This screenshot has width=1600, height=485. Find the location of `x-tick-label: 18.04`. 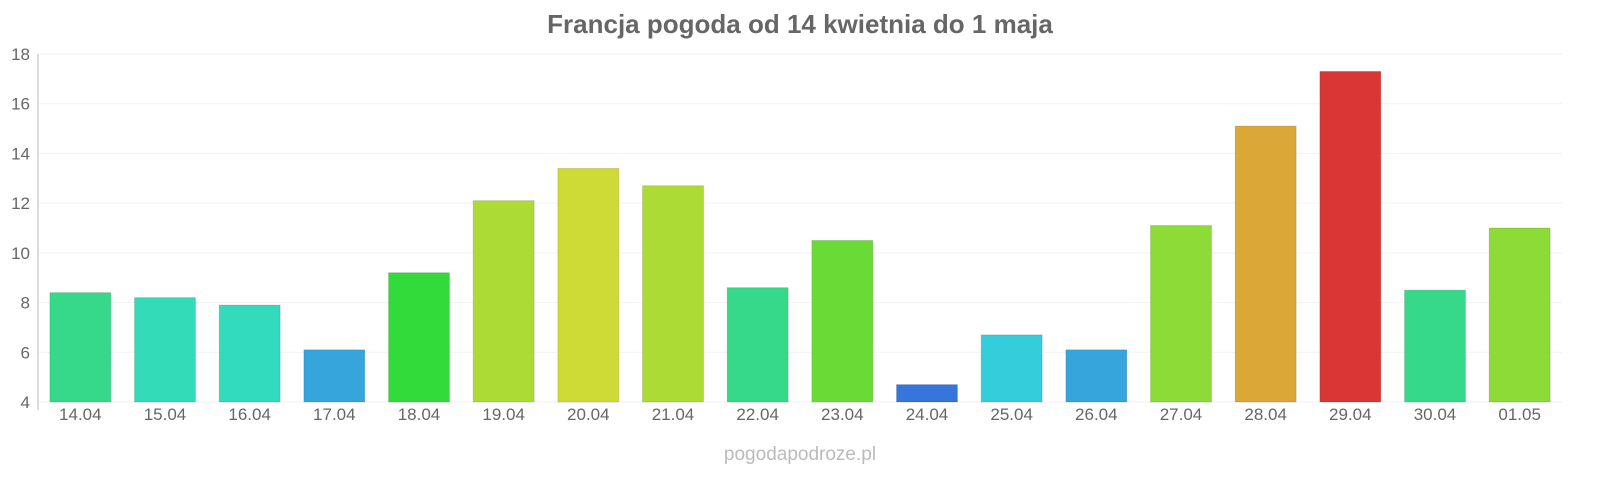

x-tick-label: 18.04 is located at coordinates (419, 414).